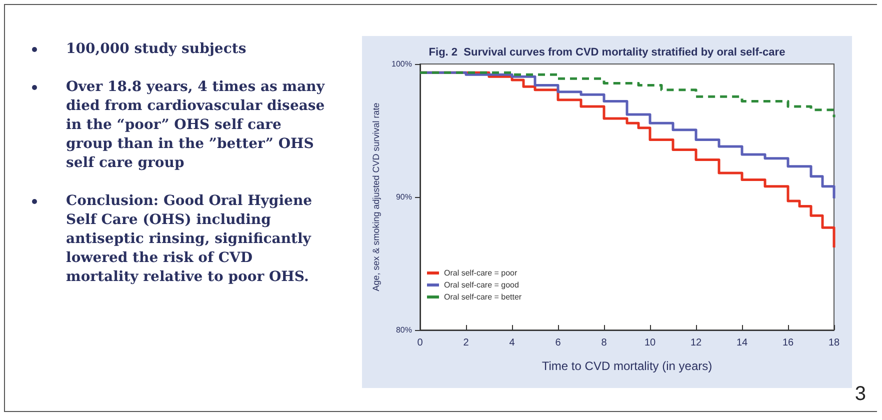 Image resolution: width=882 pixels, height=420 pixels. What do you see at coordinates (607, 52) in the screenshot?
I see `chart-title: Fig. 2 Survival curves from CVD mortality stratified by oral self-care` at bounding box center [607, 52].